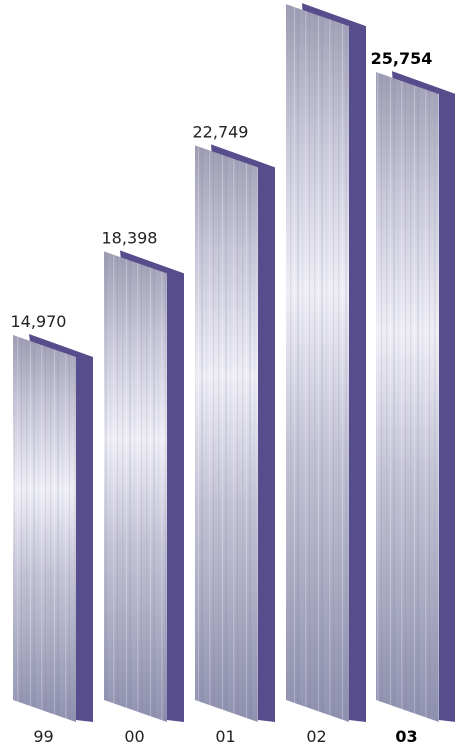 This screenshot has height=749, width=455. I want to click on category-label-01: 01, so click(225, 736).